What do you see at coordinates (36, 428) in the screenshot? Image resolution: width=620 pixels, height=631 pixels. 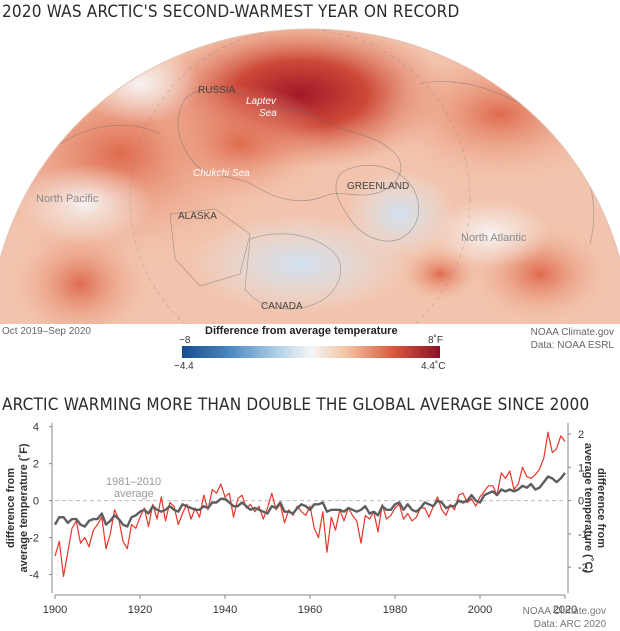 I see `y-tick-left-label: 4` at bounding box center [36, 428].